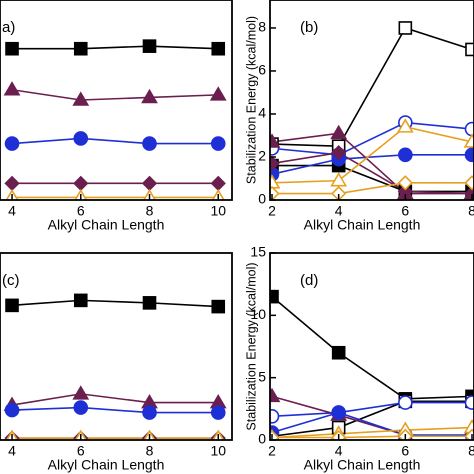  What do you see at coordinates (262, 70) in the screenshot?
I see `y-tick-label: 6` at bounding box center [262, 70].